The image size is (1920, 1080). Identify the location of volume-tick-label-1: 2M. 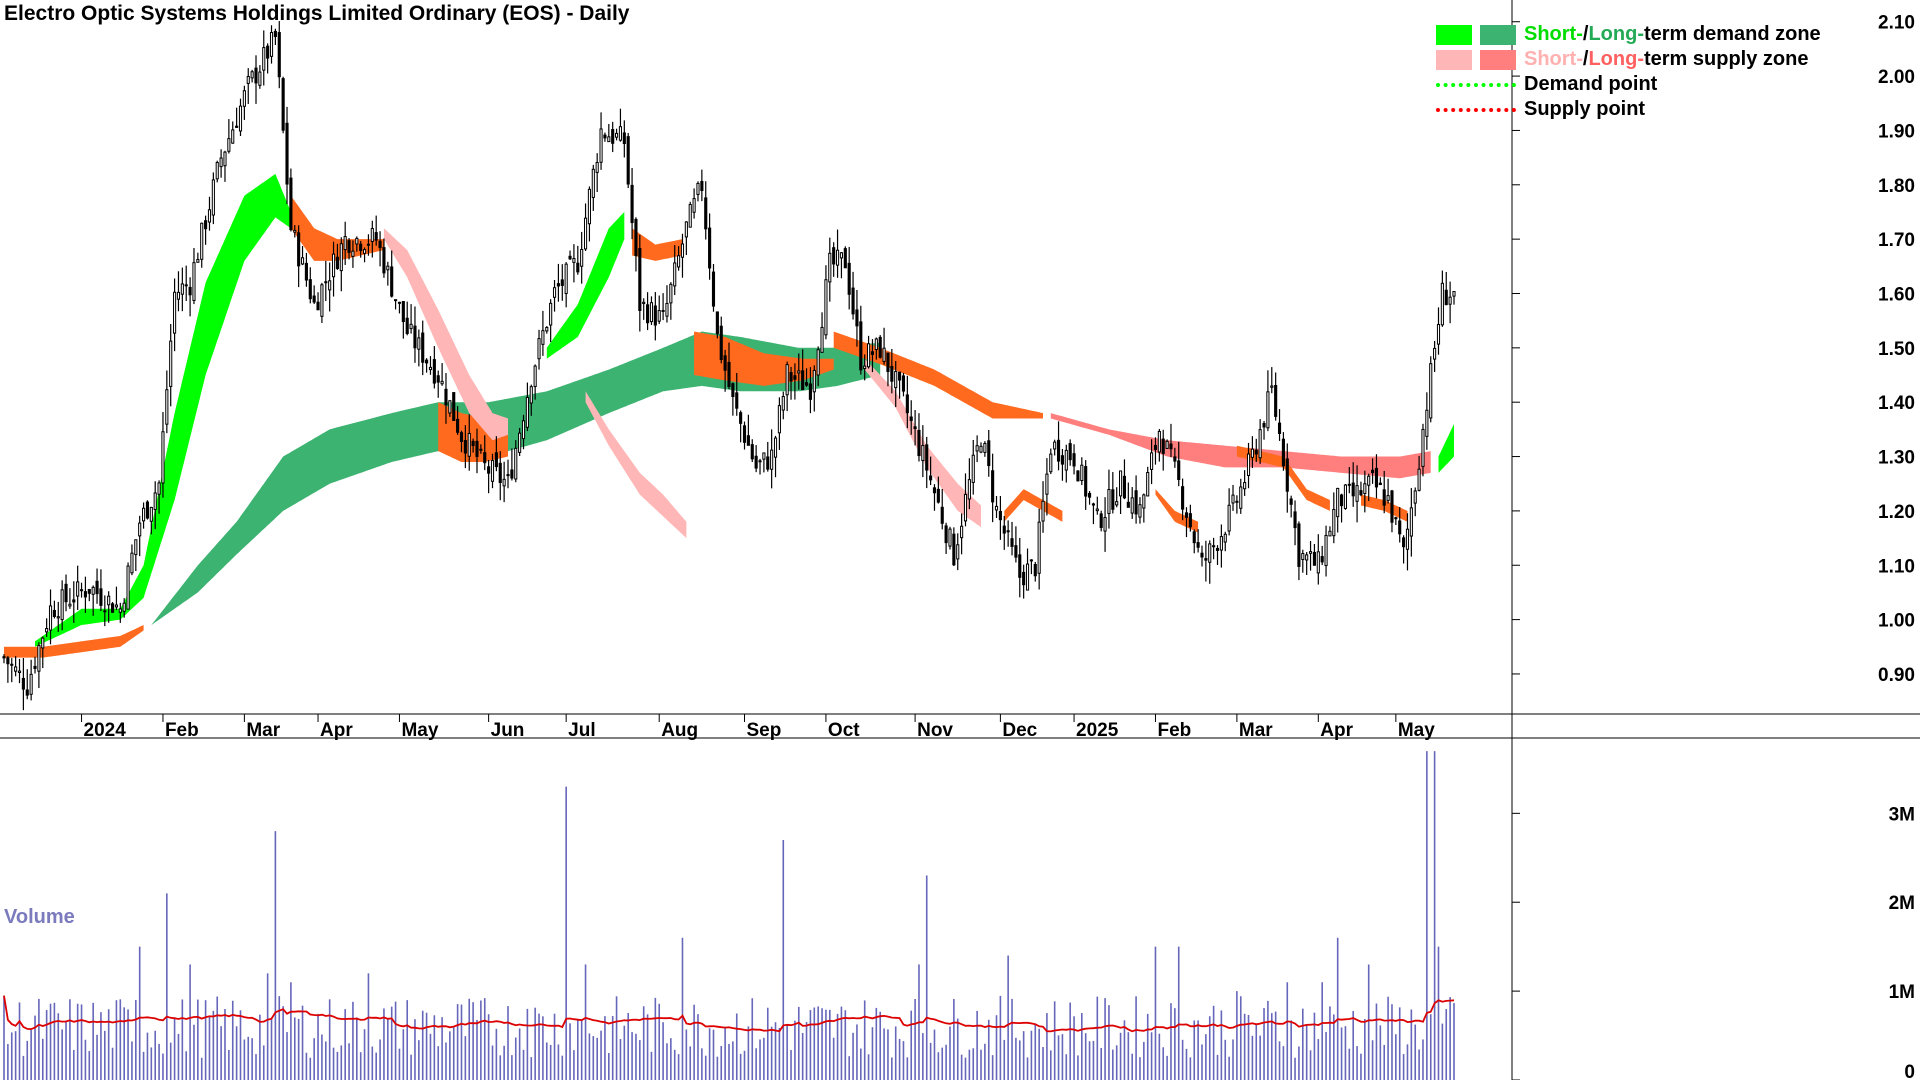
(1902, 903).